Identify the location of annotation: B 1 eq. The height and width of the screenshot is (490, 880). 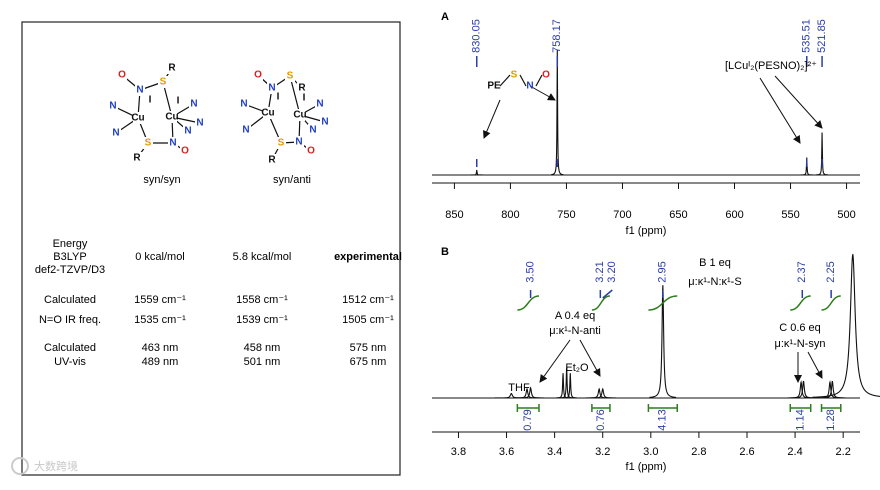
(715, 263).